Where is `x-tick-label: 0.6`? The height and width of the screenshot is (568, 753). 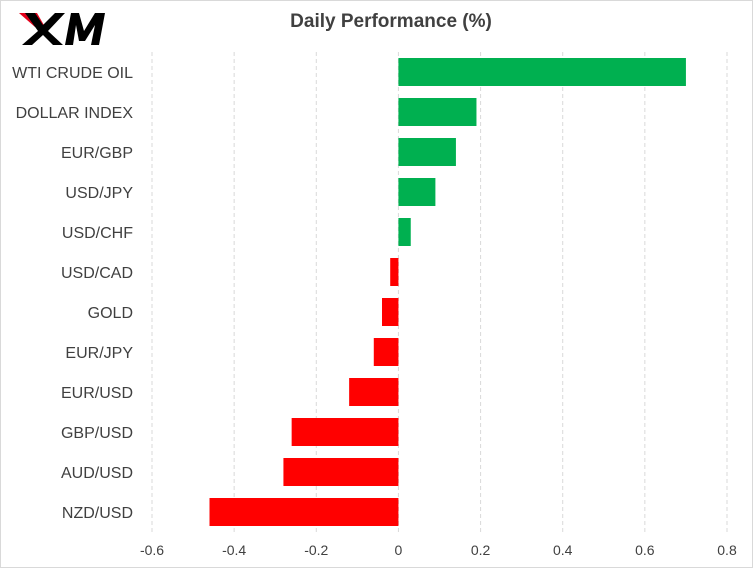 x-tick-label: 0.6 is located at coordinates (645, 550).